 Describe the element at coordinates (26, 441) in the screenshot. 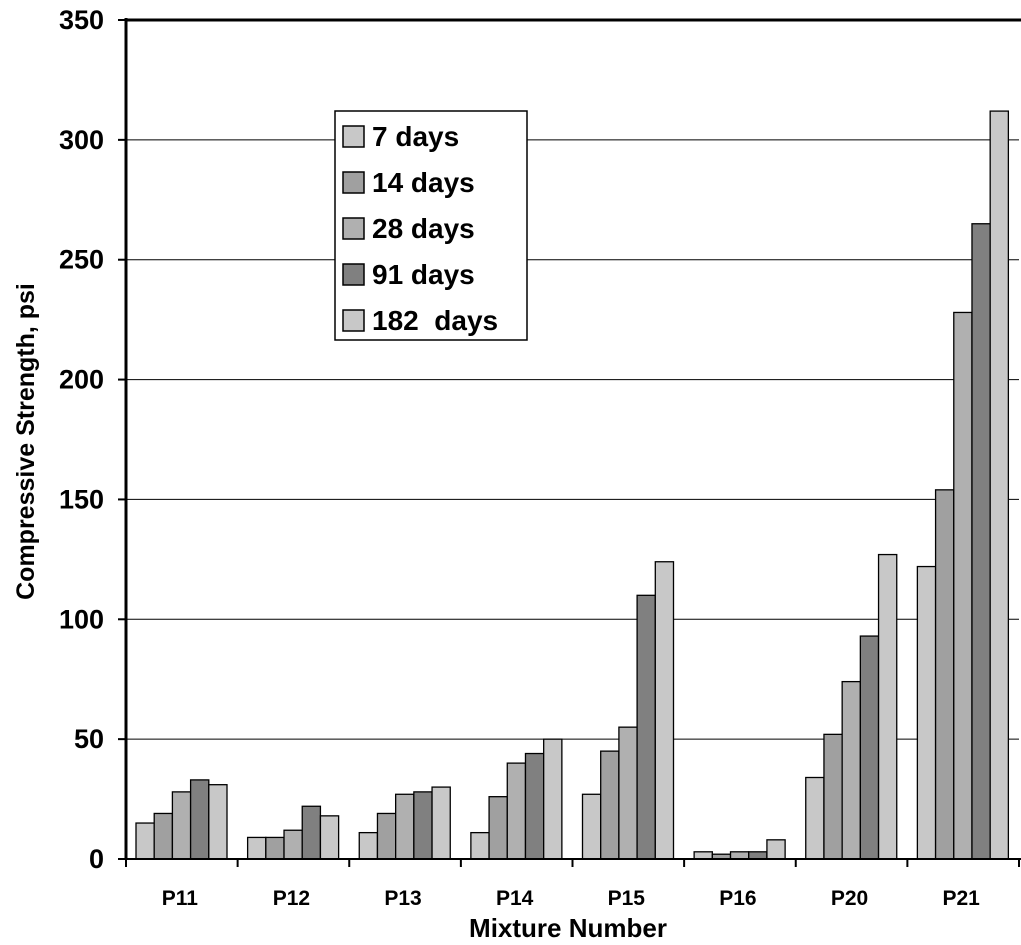

I see `y-axis-title: Compressive Strength, psi` at that location.